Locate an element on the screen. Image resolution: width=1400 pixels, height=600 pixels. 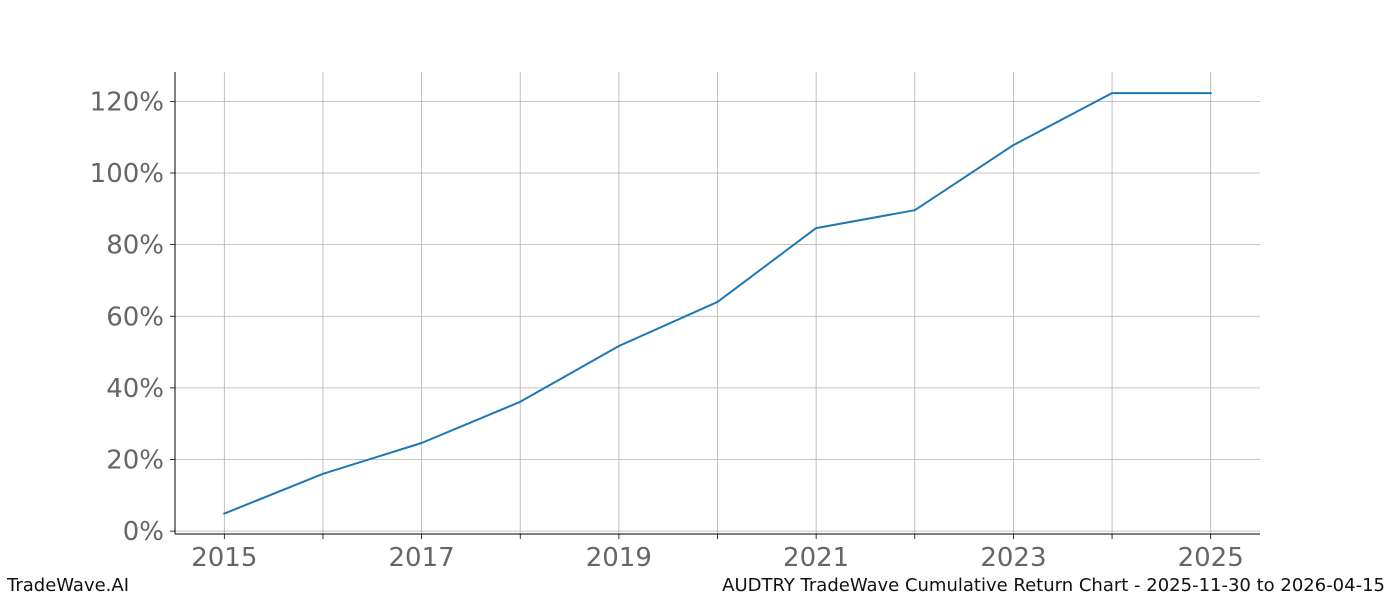
x-tick-label: 2019 is located at coordinates (619, 558).